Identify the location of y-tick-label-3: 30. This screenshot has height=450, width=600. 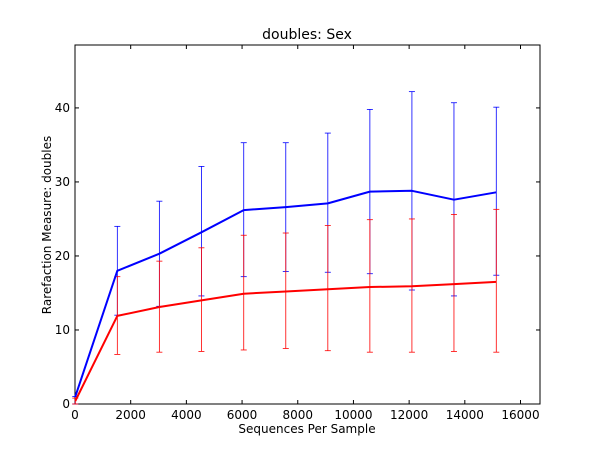
(62, 182).